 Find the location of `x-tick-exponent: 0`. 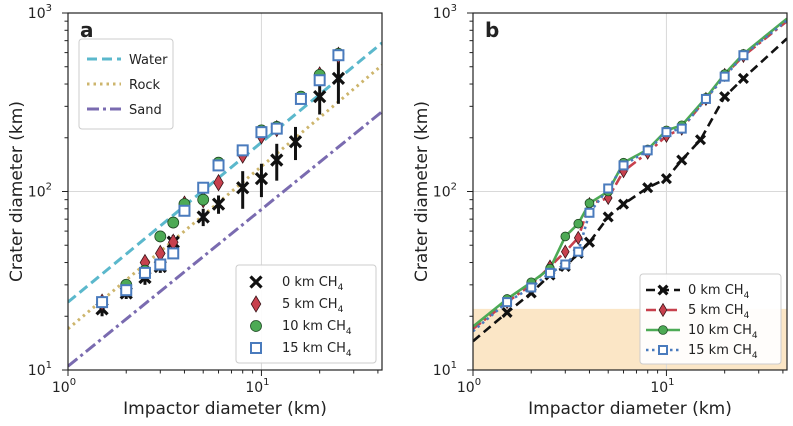

x-tick-exponent: 0 is located at coordinates (73, 382).